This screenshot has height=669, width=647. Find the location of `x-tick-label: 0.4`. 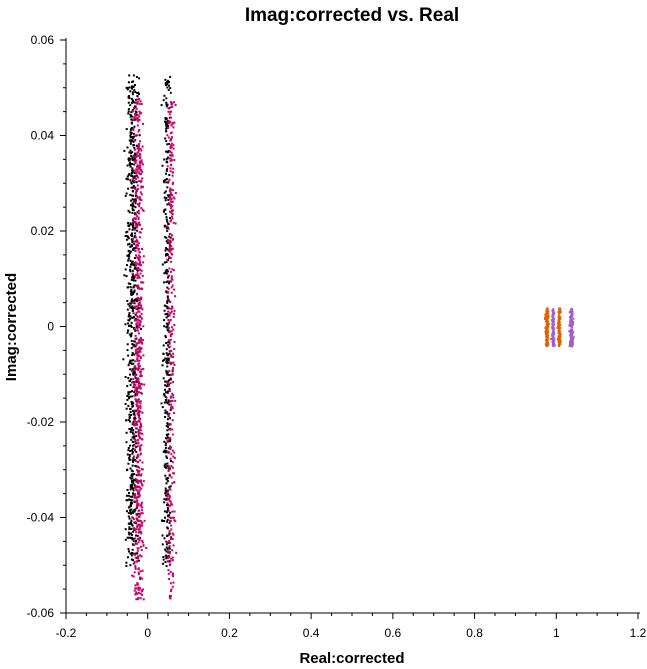

x-tick-label: 0.4 is located at coordinates (311, 633).